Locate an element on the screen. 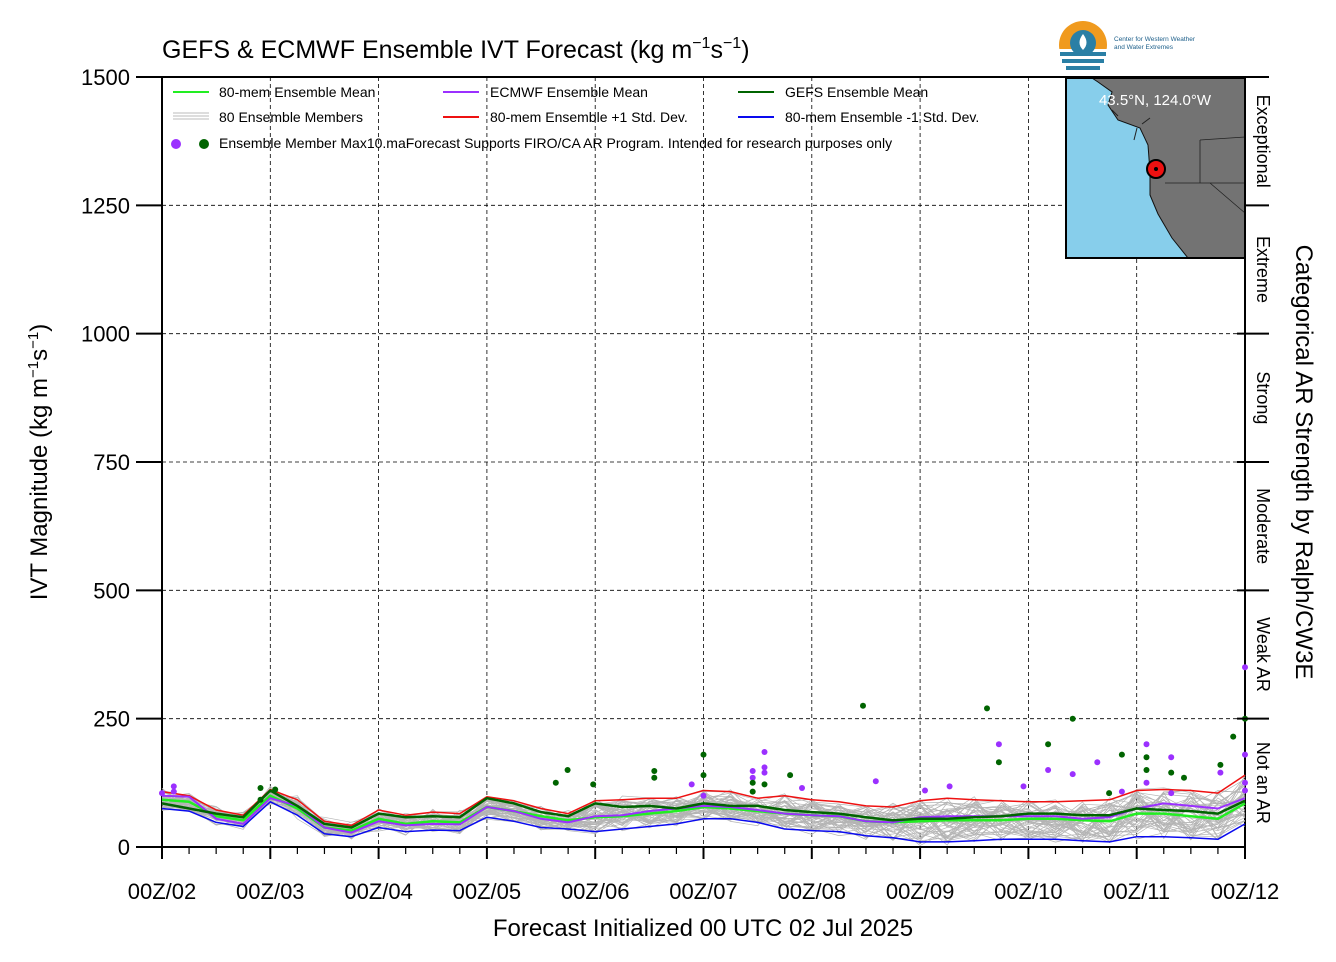  legend-label-ecmwf: ECMWF Ensemble Mean is located at coordinates (569, 92).